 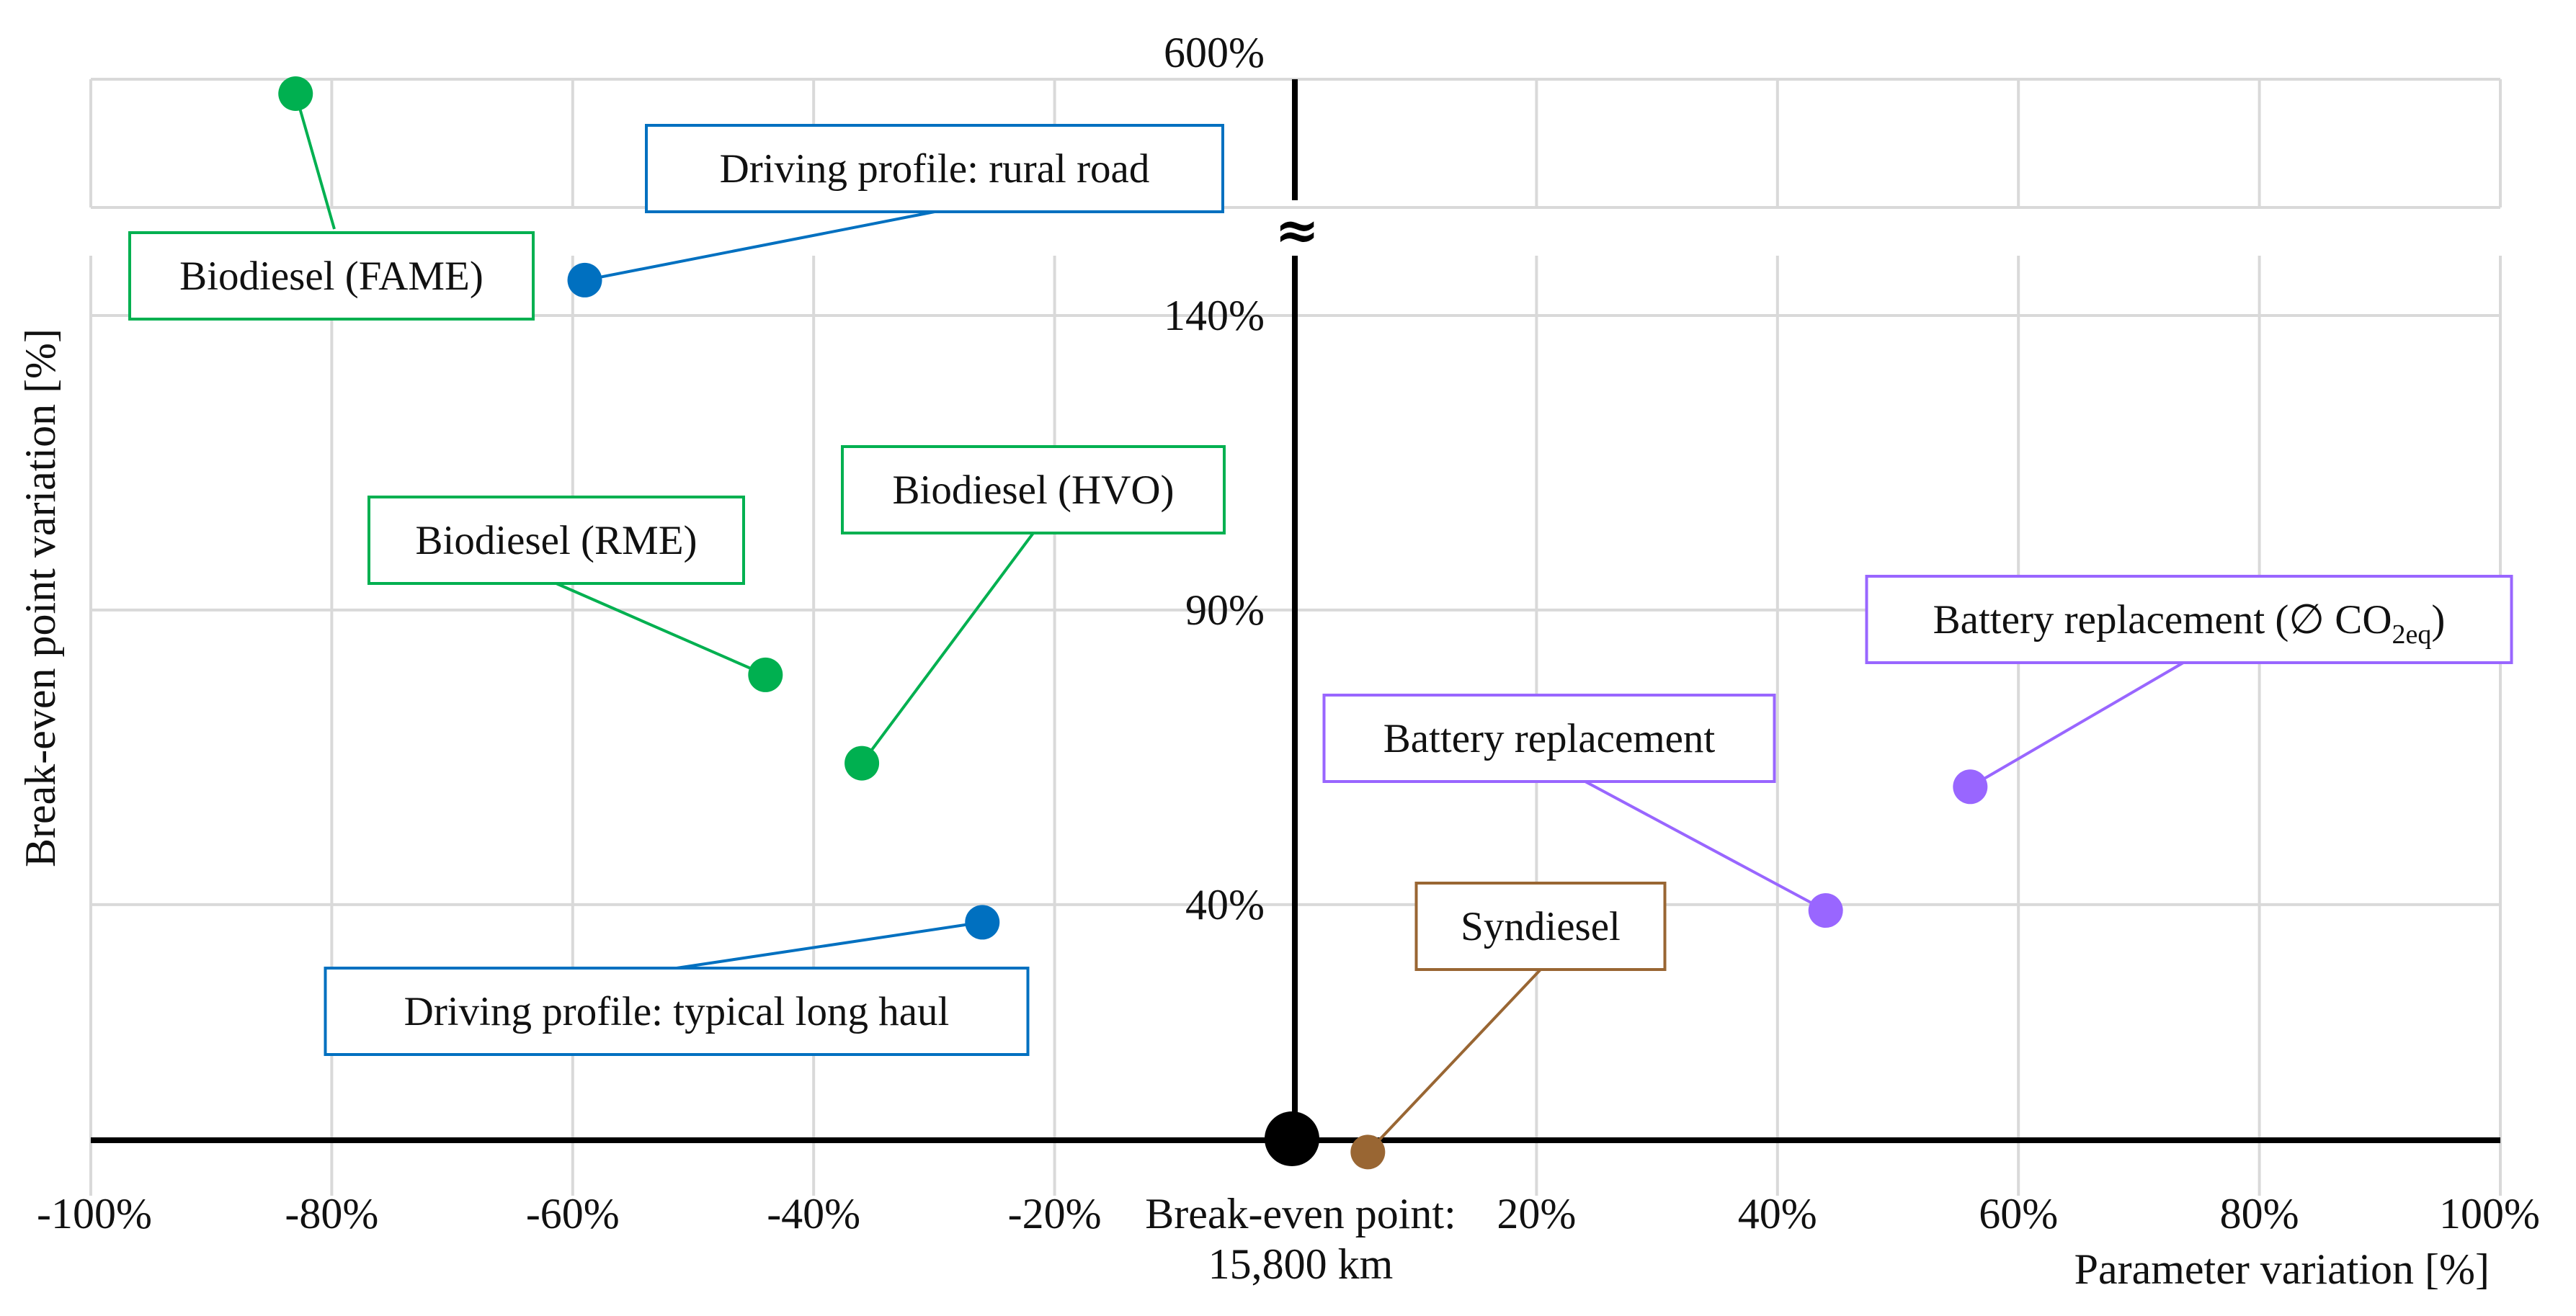 What do you see at coordinates (573, 1213) in the screenshot?
I see `x-tick-label: -60%` at bounding box center [573, 1213].